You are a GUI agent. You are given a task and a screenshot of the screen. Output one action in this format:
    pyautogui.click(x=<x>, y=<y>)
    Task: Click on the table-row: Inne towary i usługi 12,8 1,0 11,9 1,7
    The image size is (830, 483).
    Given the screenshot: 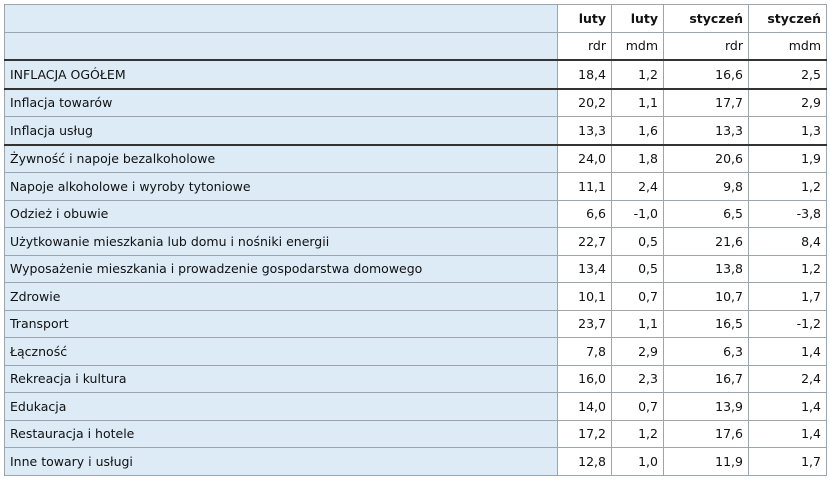 What is the action you would take?
    pyautogui.click(x=415, y=461)
    